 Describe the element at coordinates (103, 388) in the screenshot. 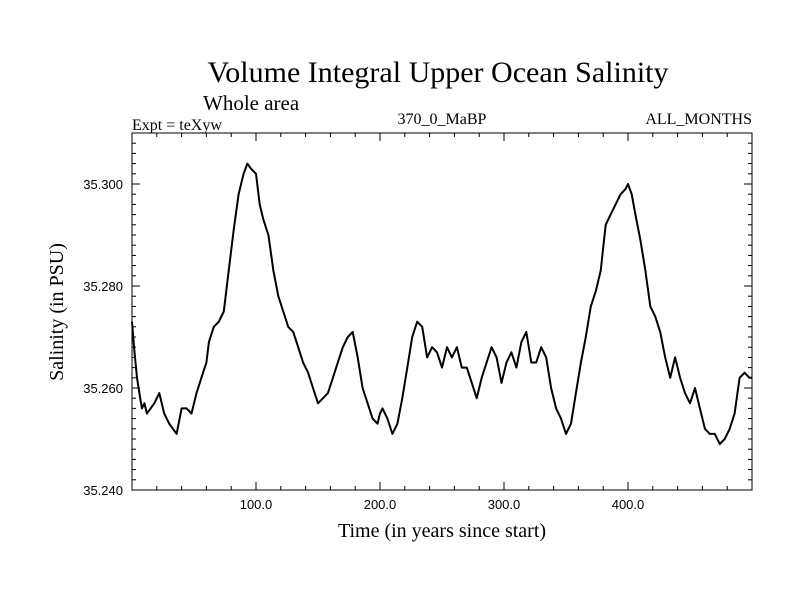

I see `y-tick-label: 35.260` at that location.